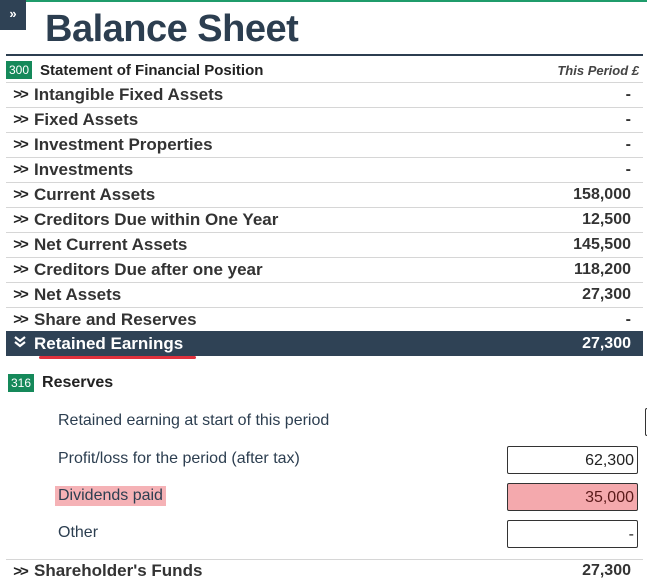 Image resolution: width=647 pixels, height=586 pixels. I want to click on top-accent-line, so click(323, 1).